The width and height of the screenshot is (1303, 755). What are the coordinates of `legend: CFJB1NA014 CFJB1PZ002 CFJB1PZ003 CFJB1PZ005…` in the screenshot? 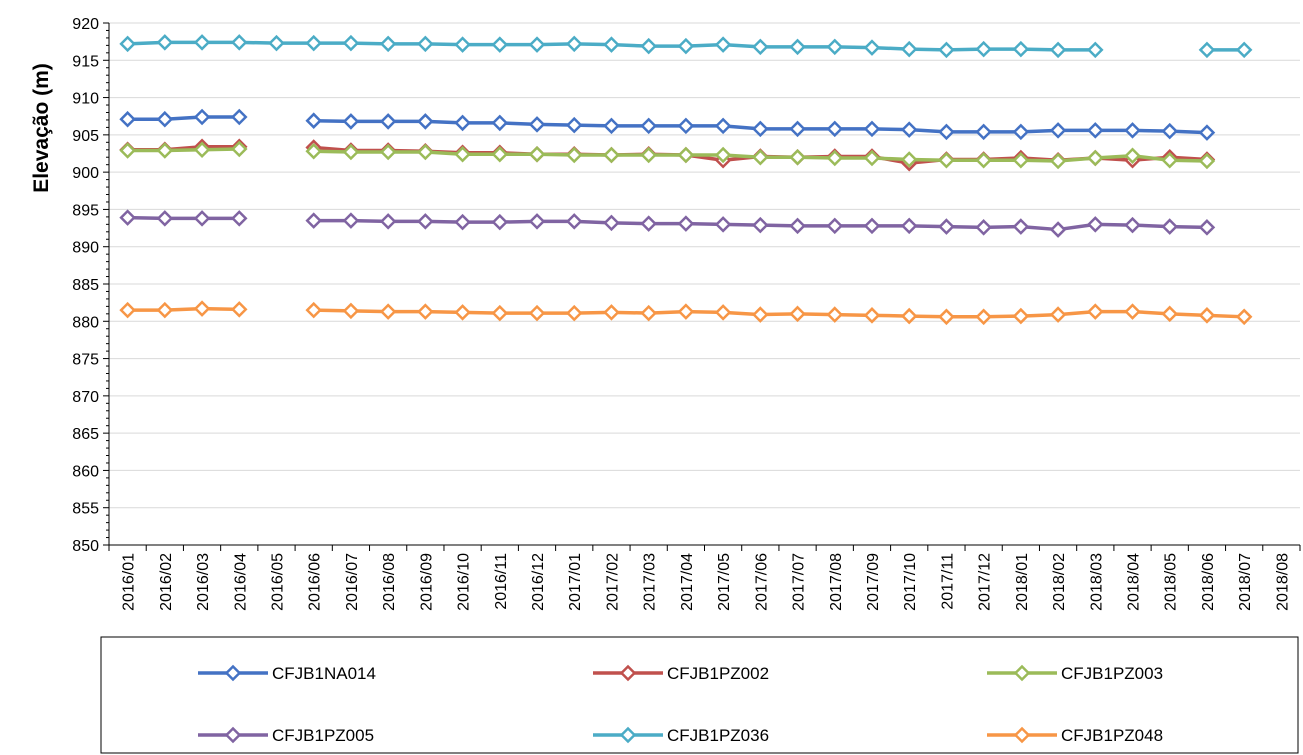 It's located at (699, 695).